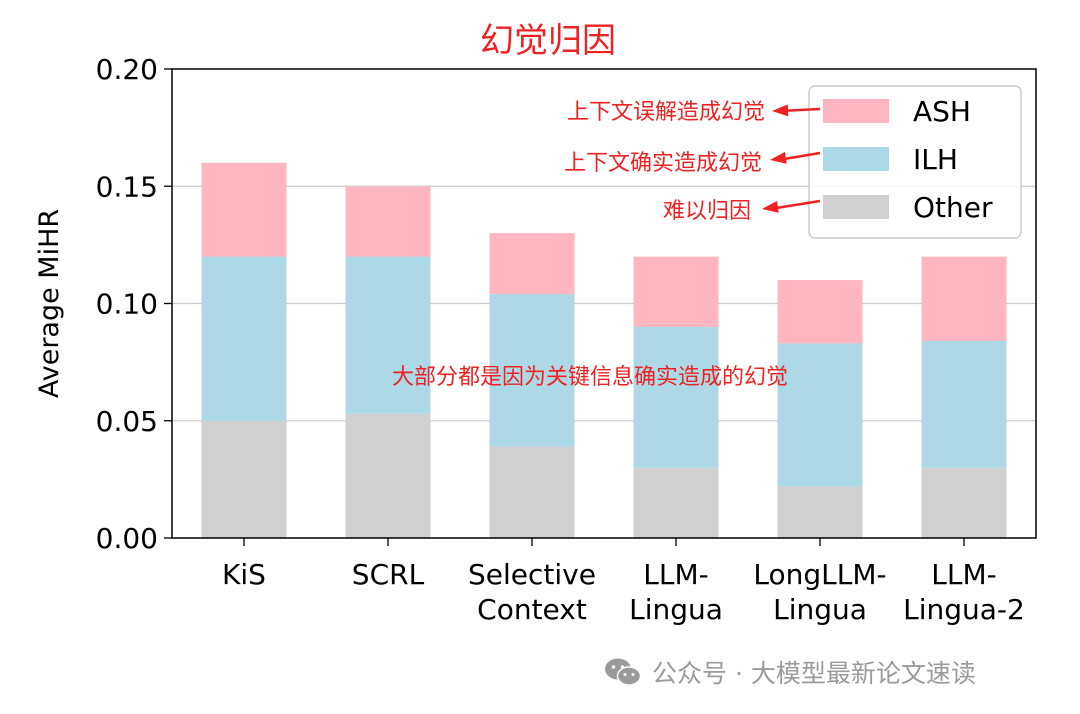 The height and width of the screenshot is (714, 1080). I want to click on annotation-other: 难以归因, so click(707, 211).